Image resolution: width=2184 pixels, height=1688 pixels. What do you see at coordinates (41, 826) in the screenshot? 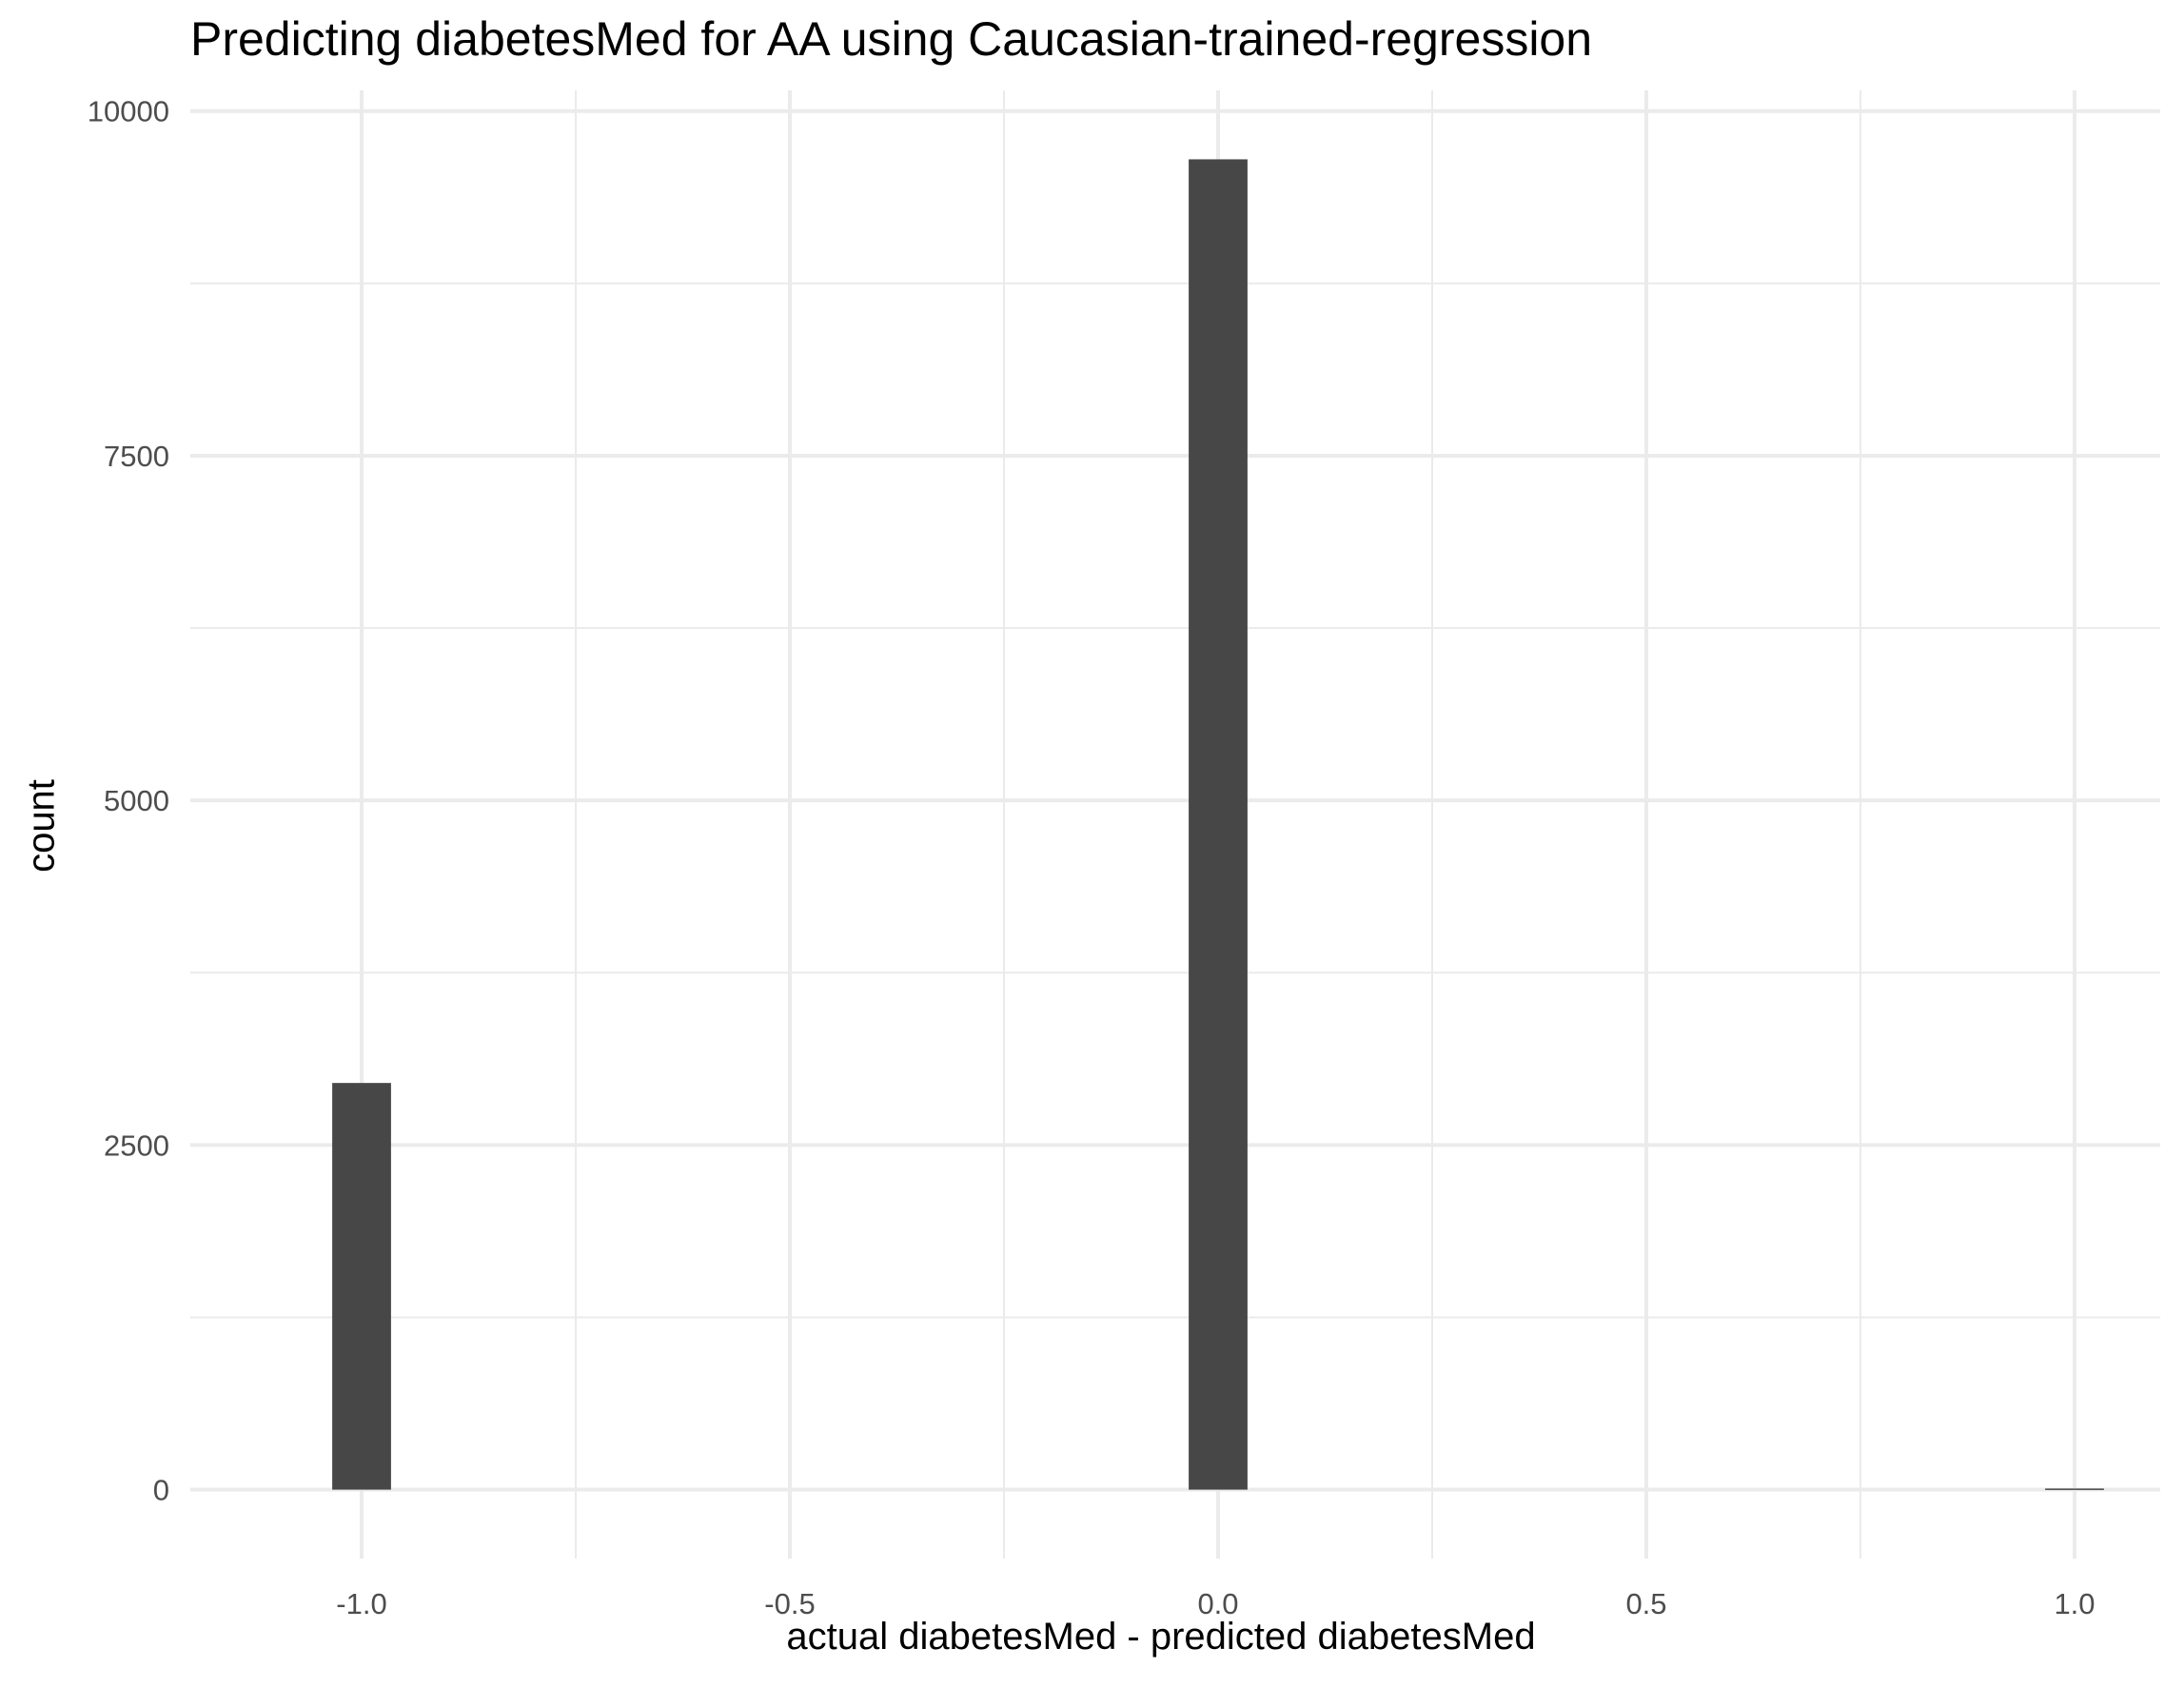
I see `y-axis-label: count` at bounding box center [41, 826].